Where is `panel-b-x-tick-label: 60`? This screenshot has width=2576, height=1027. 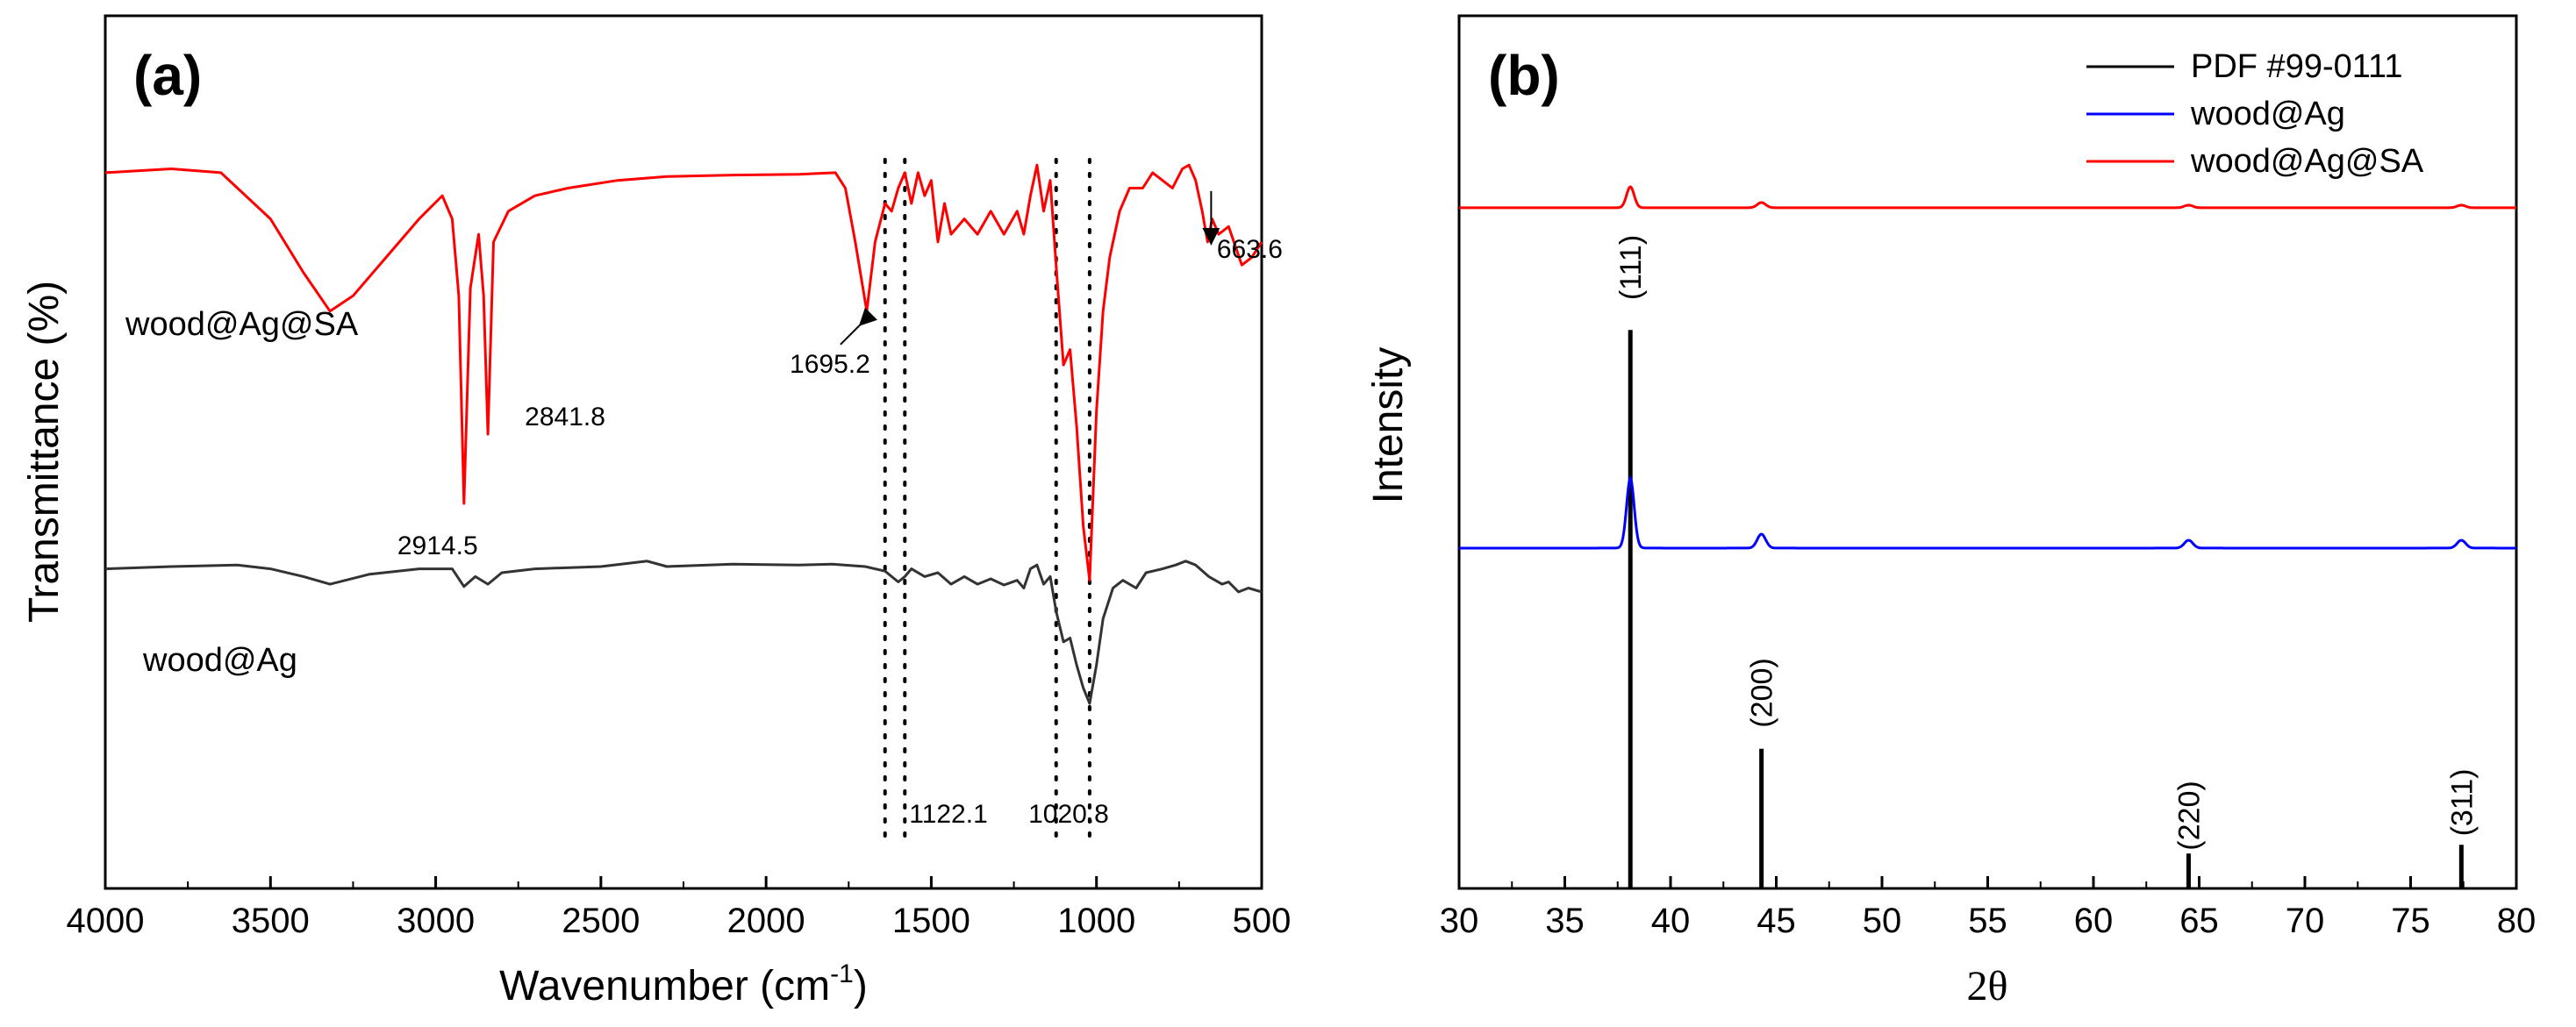 panel-b-x-tick-label: 60 is located at coordinates (2094, 921).